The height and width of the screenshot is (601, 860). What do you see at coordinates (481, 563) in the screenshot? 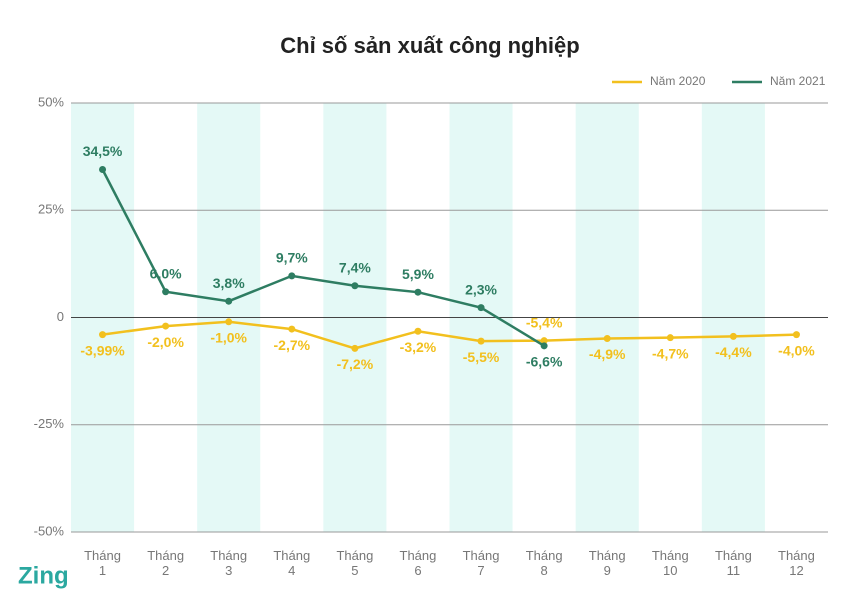
I see `x-tick-label: Tháng 7` at bounding box center [481, 563].